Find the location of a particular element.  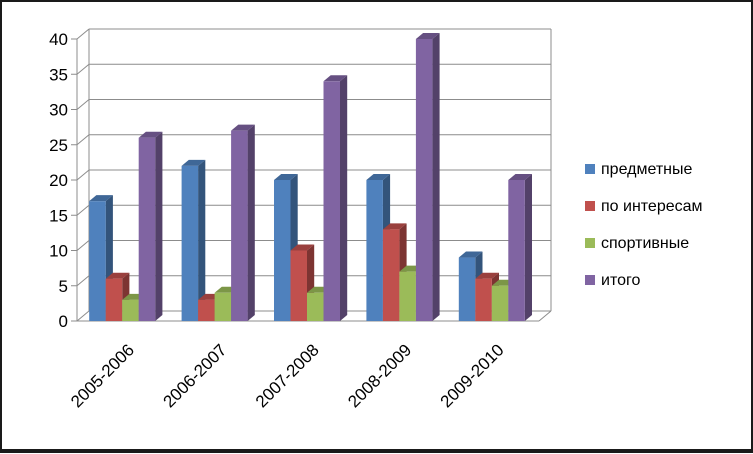

legend-label: итого is located at coordinates (620, 280).